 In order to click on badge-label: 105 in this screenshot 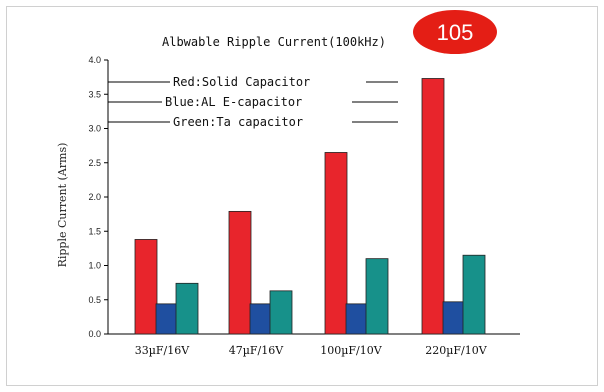, I will do `click(455, 32)`.